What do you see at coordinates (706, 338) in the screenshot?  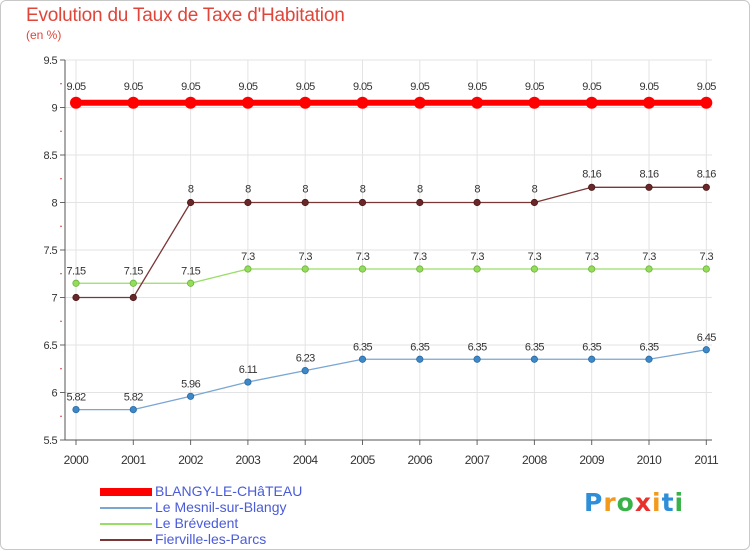 I see `data-label: 6.45` at bounding box center [706, 338].